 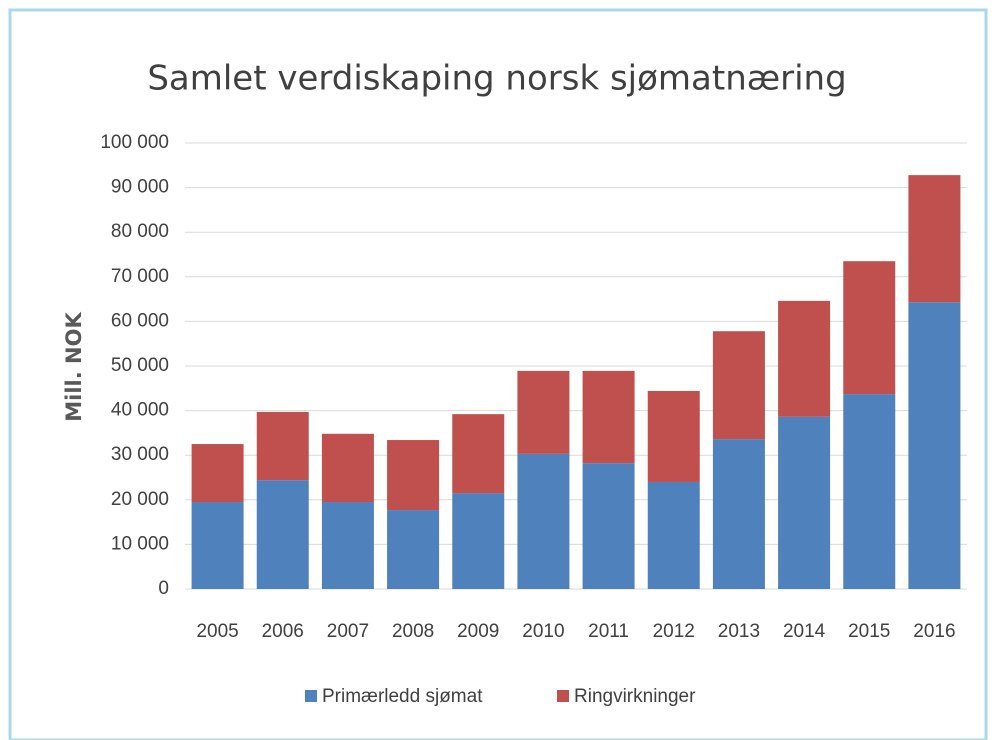 I want to click on y-tick-label: 20 000, so click(x=140, y=499).